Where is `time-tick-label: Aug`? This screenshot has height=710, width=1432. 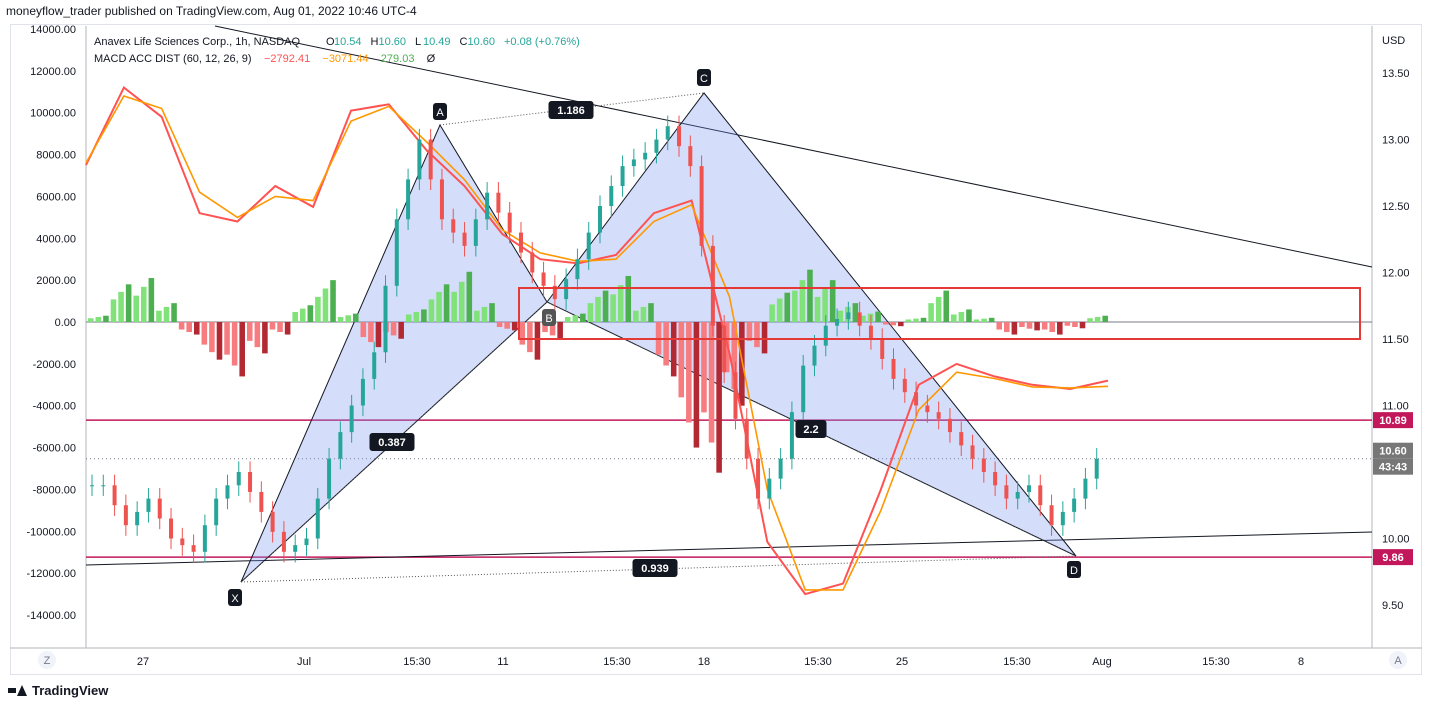
time-tick-label: Aug is located at coordinates (1102, 662).